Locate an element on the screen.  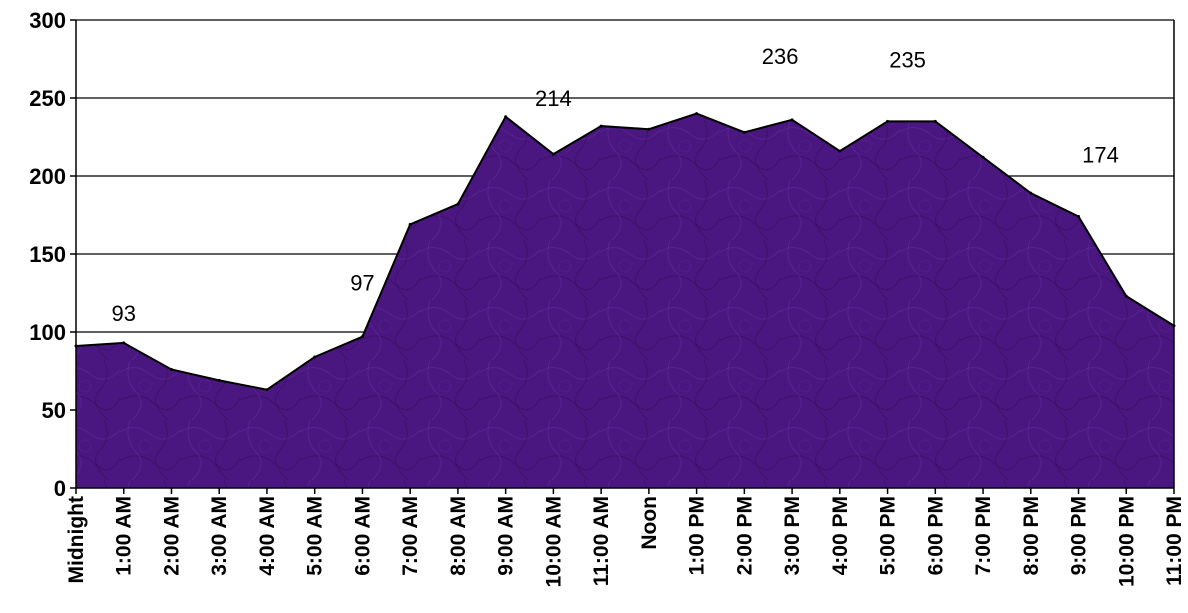
y-axis-ticks: 0 50 100 150 200 250 300 is located at coordinates (52, 254).